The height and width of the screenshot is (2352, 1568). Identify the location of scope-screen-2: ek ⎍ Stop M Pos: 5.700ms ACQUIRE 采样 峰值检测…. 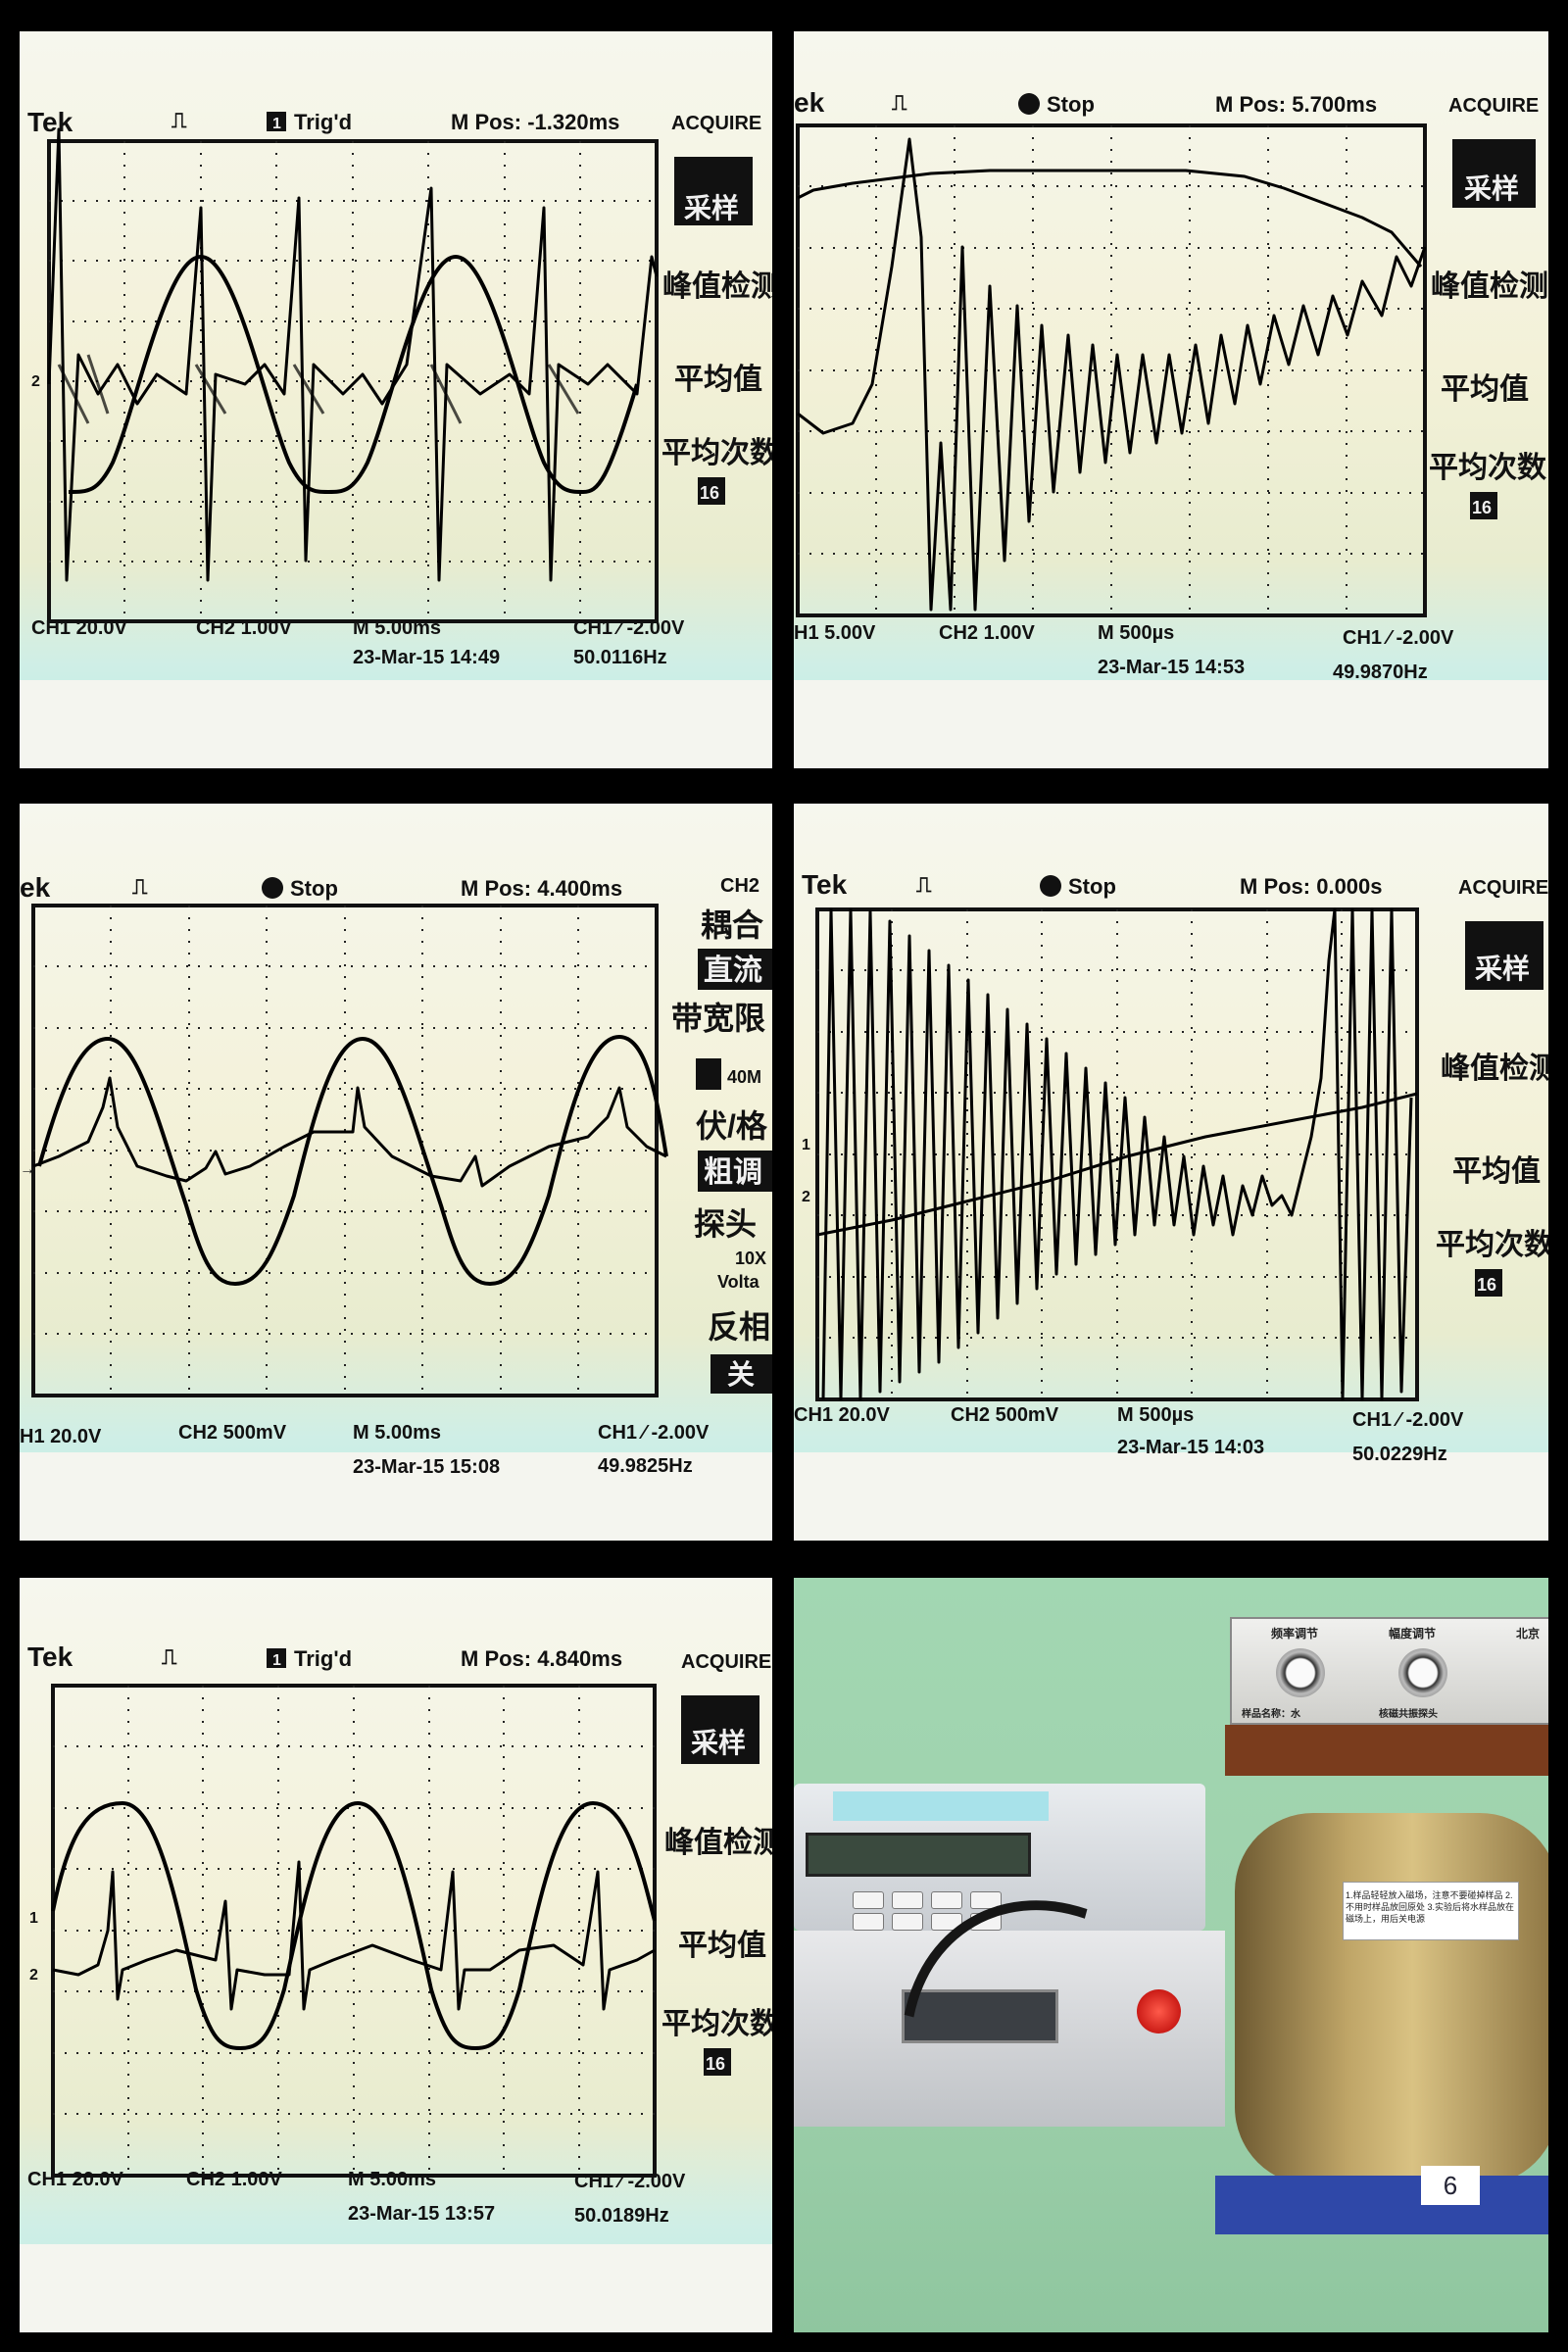
(1171, 385).